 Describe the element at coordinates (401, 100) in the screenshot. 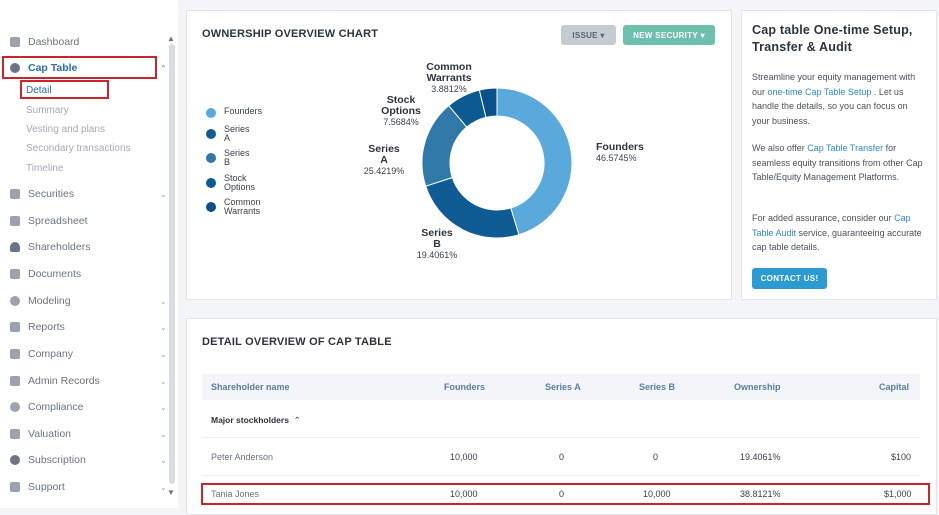

I see `slice-name: Stock` at that location.